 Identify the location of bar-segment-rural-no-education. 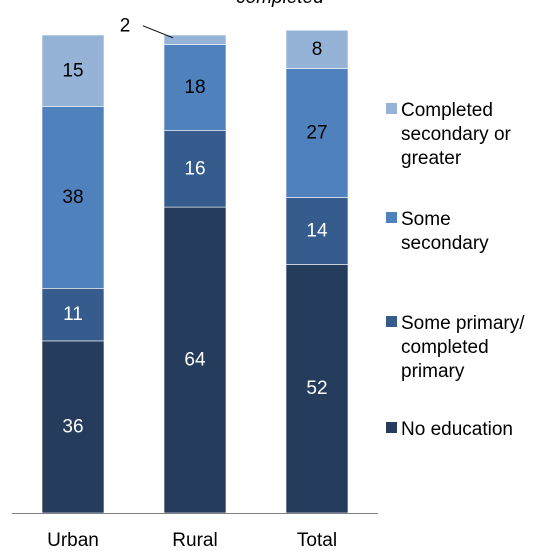
(195, 360).